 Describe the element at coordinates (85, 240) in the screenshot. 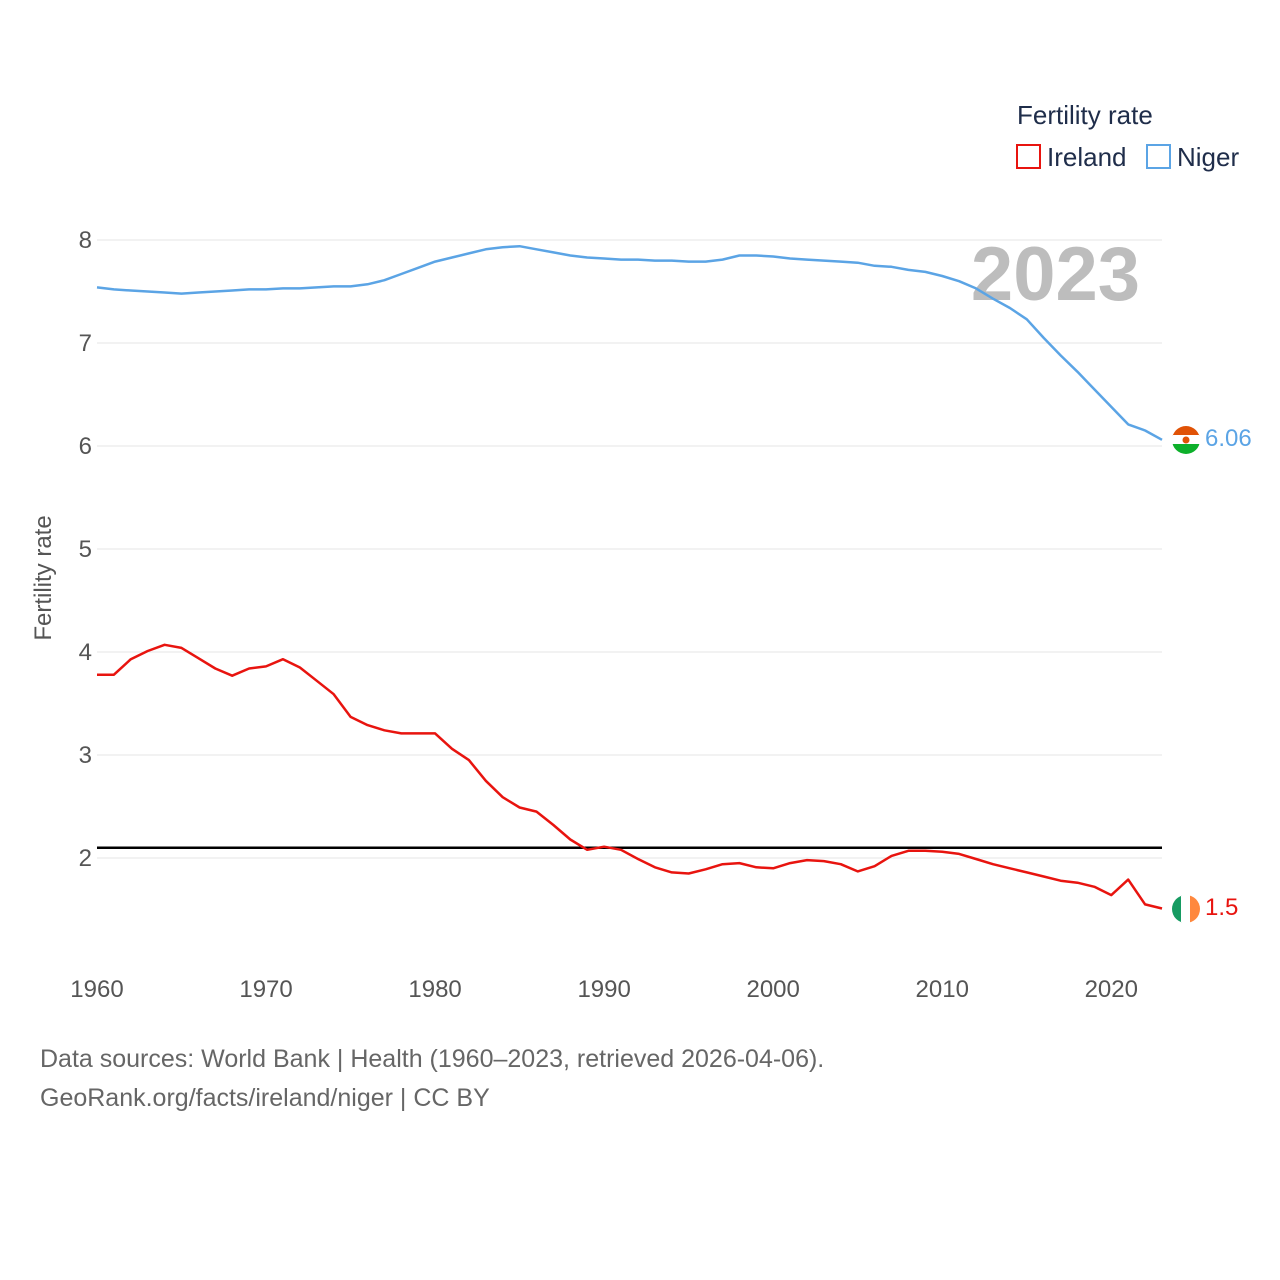

I see `y-tick-label: 8` at that location.